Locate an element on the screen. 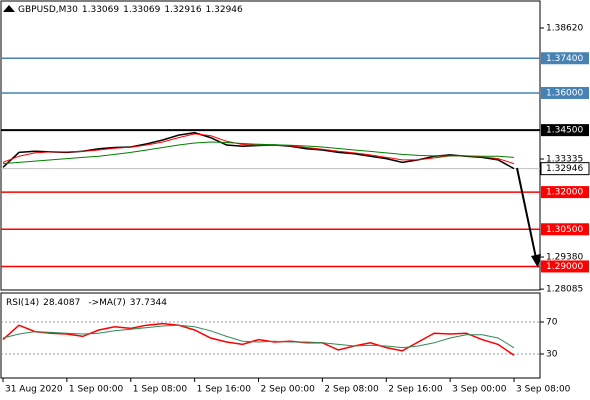 This screenshot has width=590, height=400. arrow is located at coordinates (526, 213).